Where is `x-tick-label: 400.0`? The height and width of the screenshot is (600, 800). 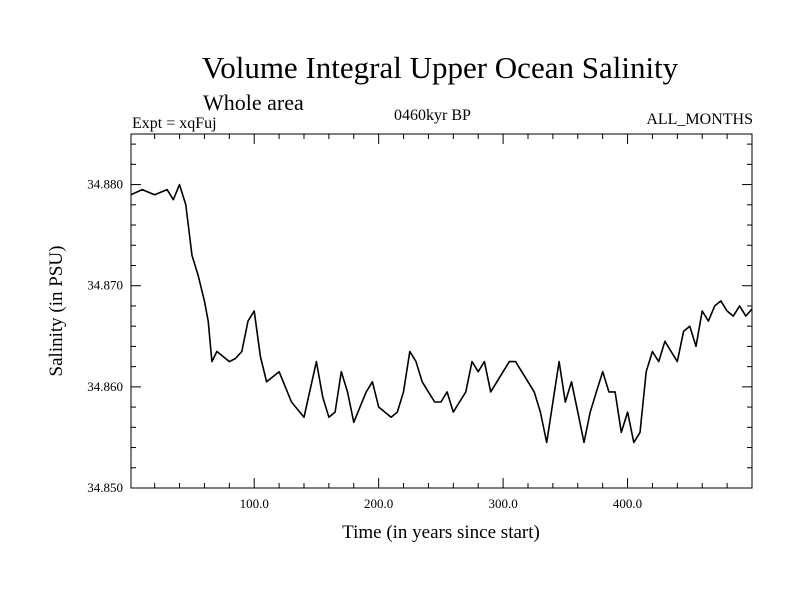 x-tick-label: 400.0 is located at coordinates (627, 503).